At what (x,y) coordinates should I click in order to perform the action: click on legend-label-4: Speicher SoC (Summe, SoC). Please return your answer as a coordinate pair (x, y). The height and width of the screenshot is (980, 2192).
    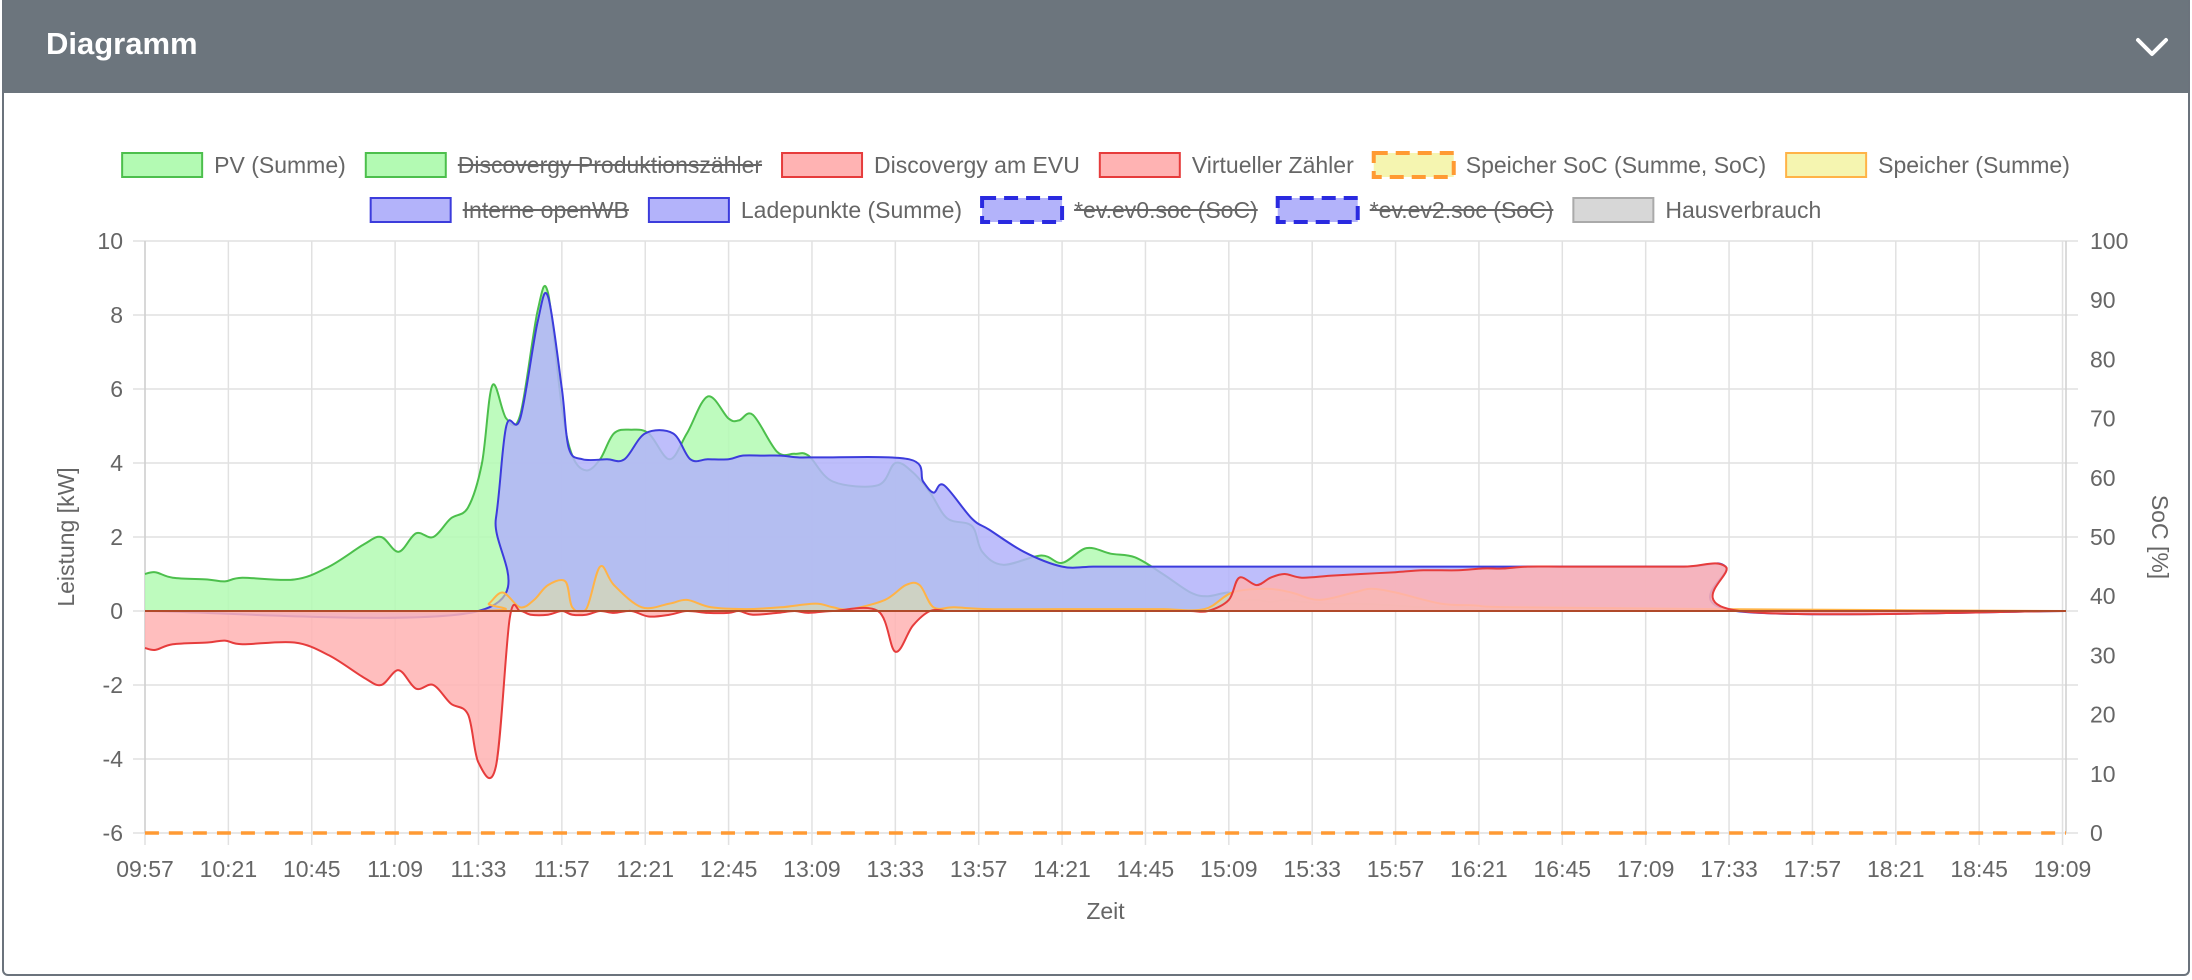
    Looking at the image, I should click on (1616, 165).